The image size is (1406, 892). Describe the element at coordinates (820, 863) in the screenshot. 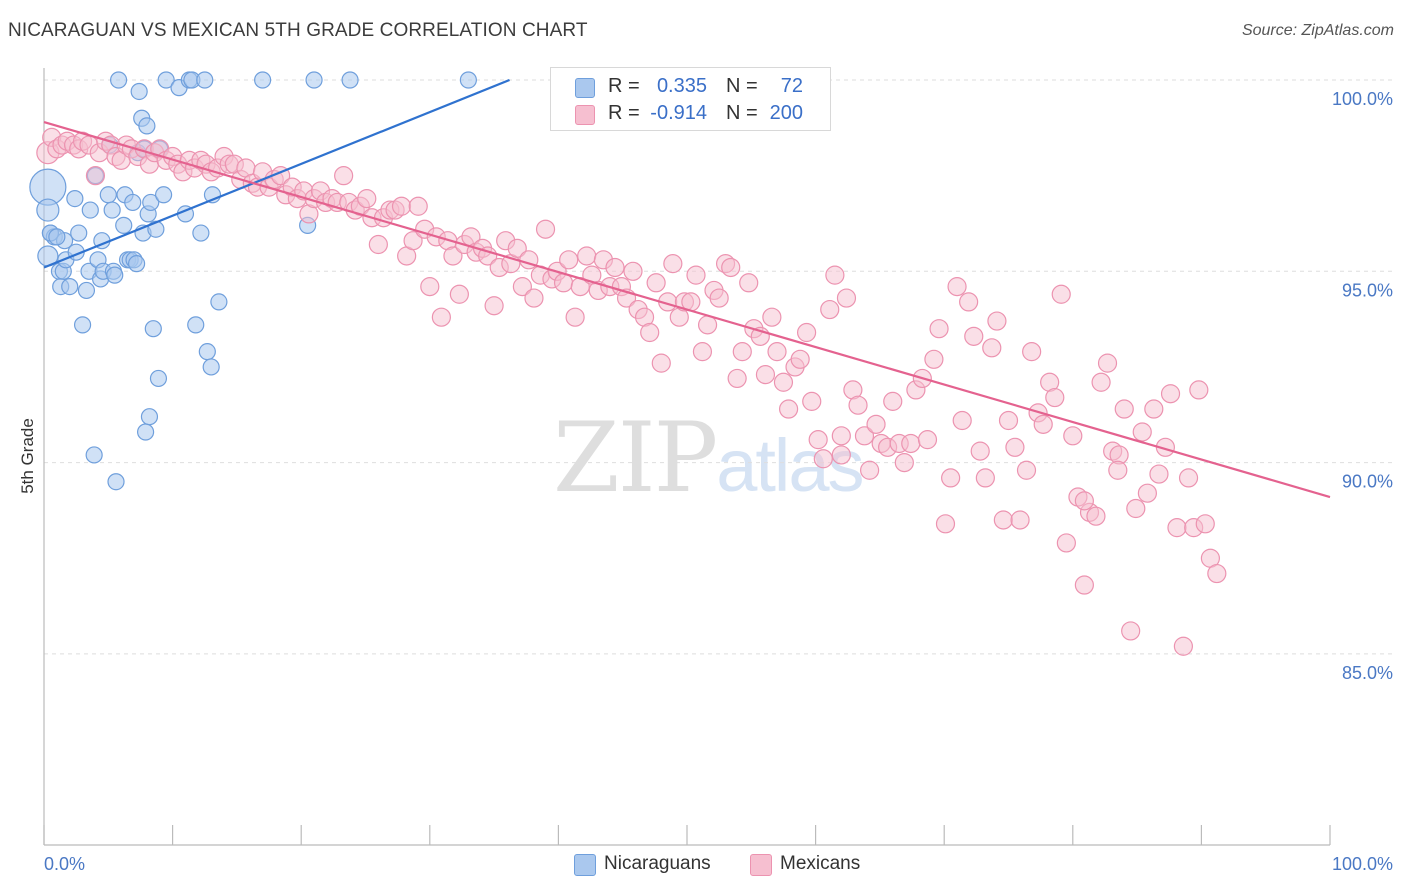

I see `legend-label: Mexicans` at that location.